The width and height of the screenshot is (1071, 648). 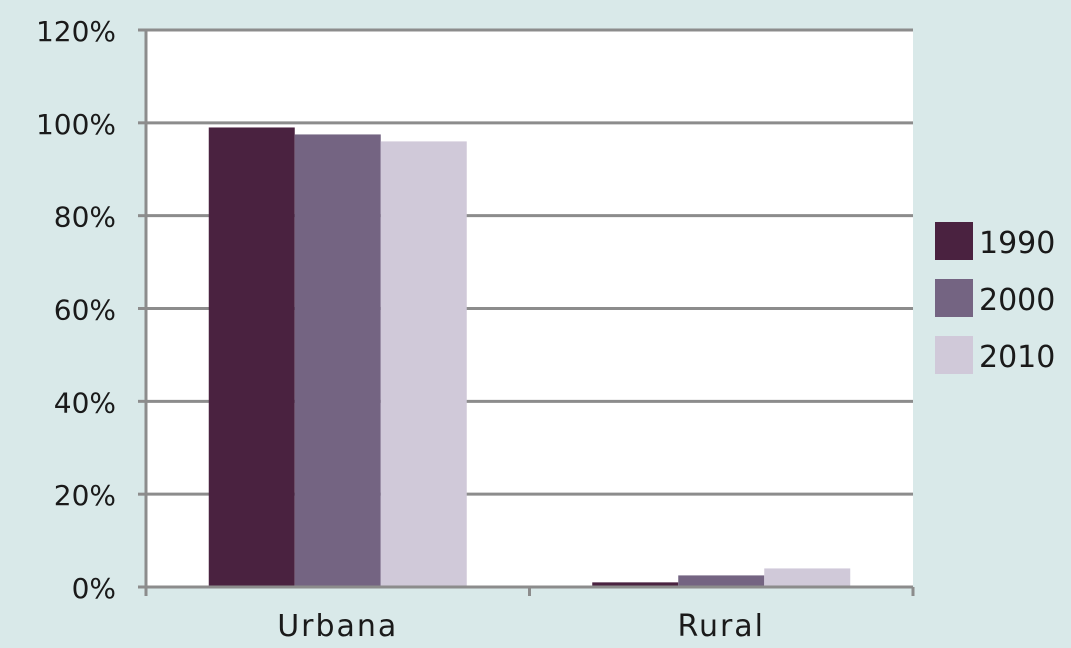 What do you see at coordinates (76, 31) in the screenshot?
I see `y-tick-label: 120%` at bounding box center [76, 31].